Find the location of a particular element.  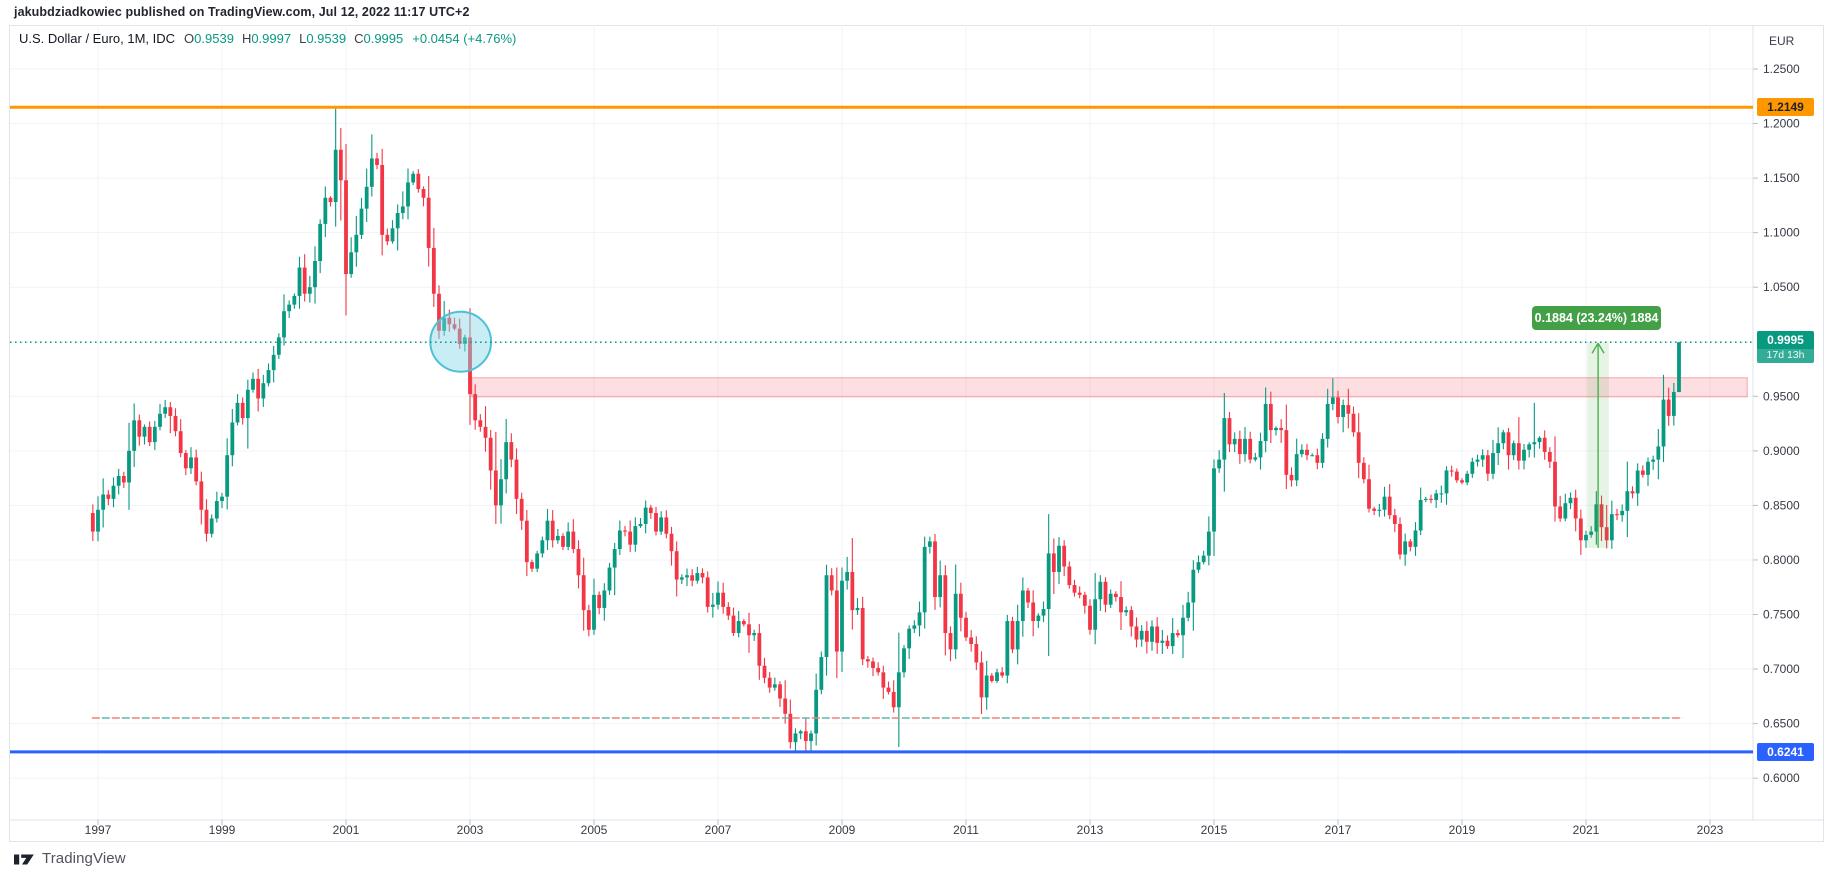

price-axis is located at coordinates (1789, 422).